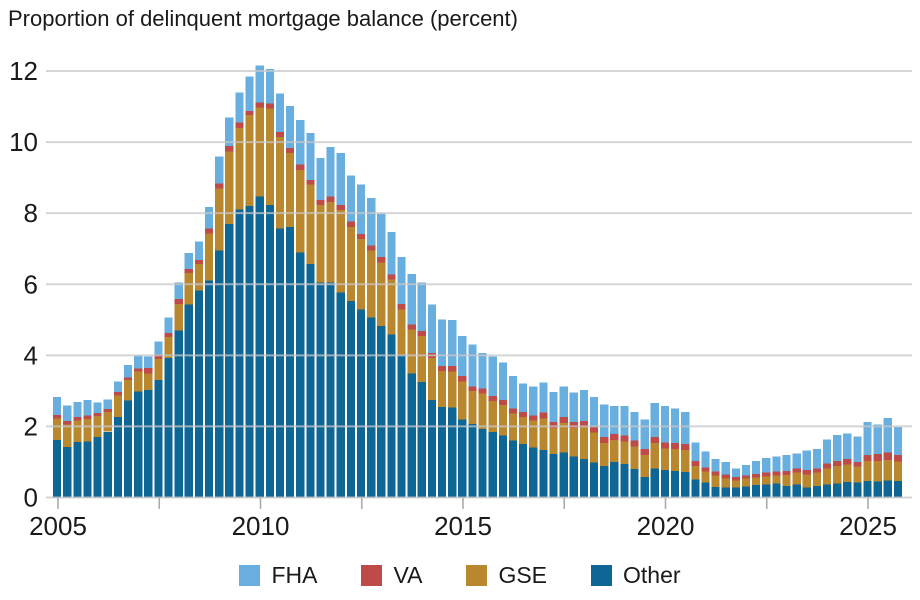 This screenshot has height=600, width=920. Describe the element at coordinates (472, 365) in the screenshot. I see `bar-2015-Q1-fha` at that location.